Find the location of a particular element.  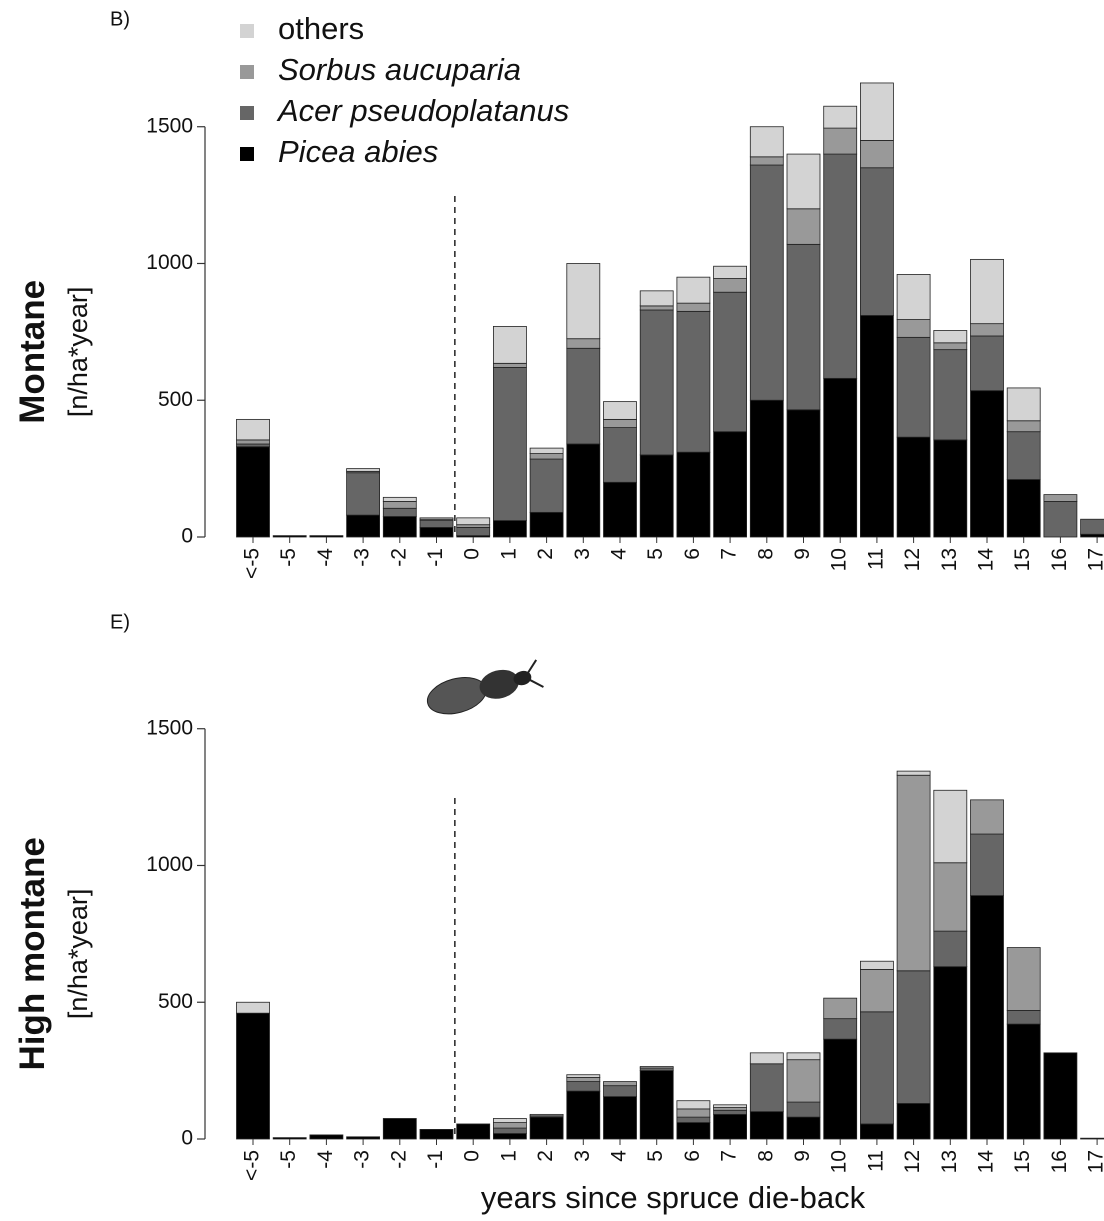

x-tick-label: 3 is located at coordinates (582, 1156).